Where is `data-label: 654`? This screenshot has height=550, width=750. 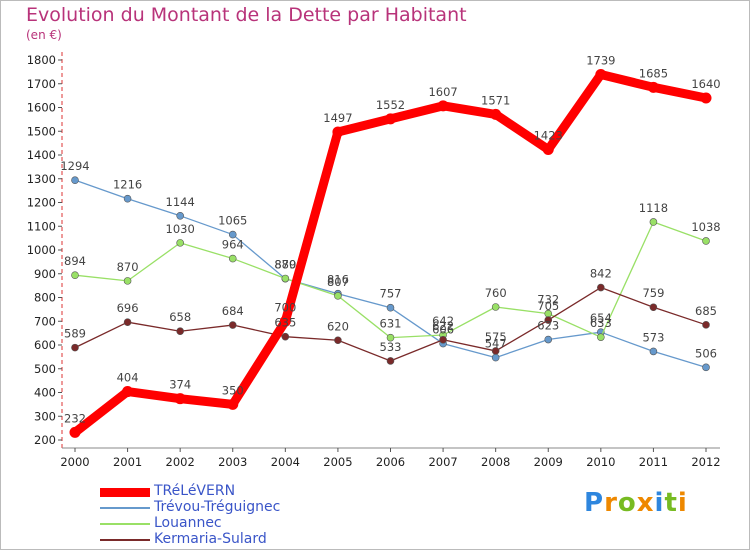 data-label: 654 is located at coordinates (601, 318).